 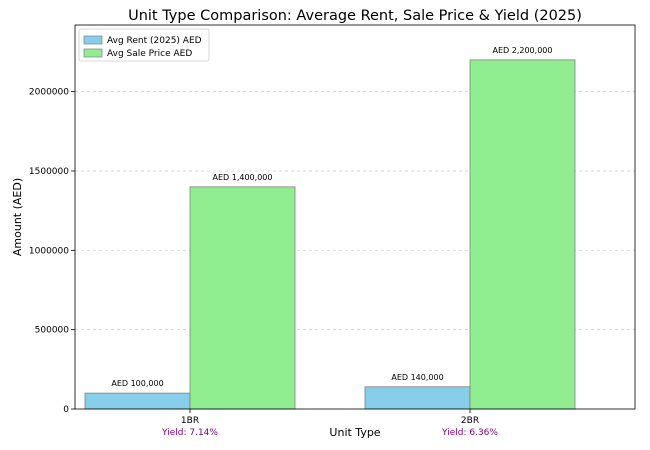 What do you see at coordinates (49, 93) in the screenshot?
I see `y-tick-label: 2000000` at bounding box center [49, 93].